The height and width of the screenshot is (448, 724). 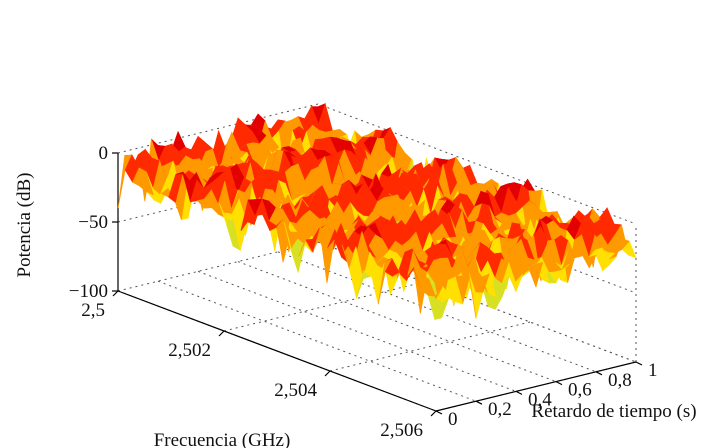 What do you see at coordinates (88, 291) in the screenshot?
I see `z-tick-label: −100` at bounding box center [88, 291].